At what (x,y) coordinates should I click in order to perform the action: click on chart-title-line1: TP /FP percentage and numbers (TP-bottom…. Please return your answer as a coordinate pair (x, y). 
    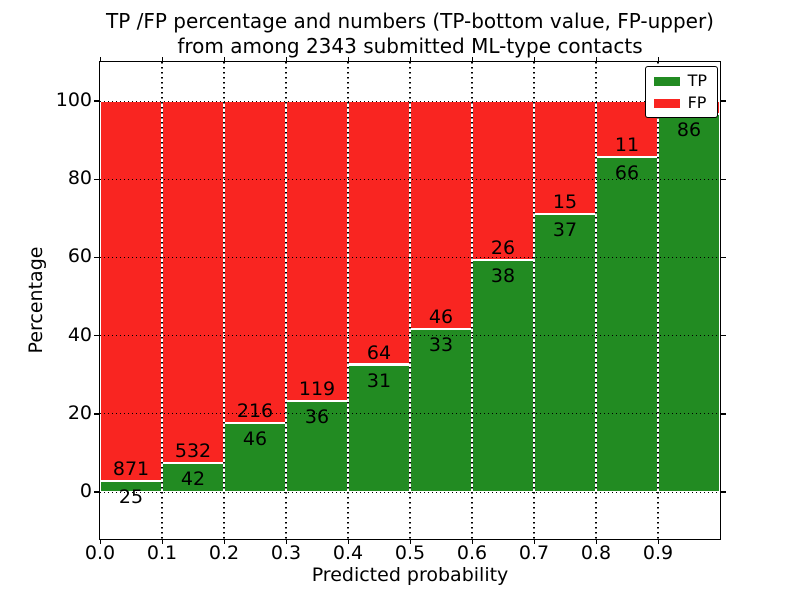
    Looking at the image, I should click on (410, 21).